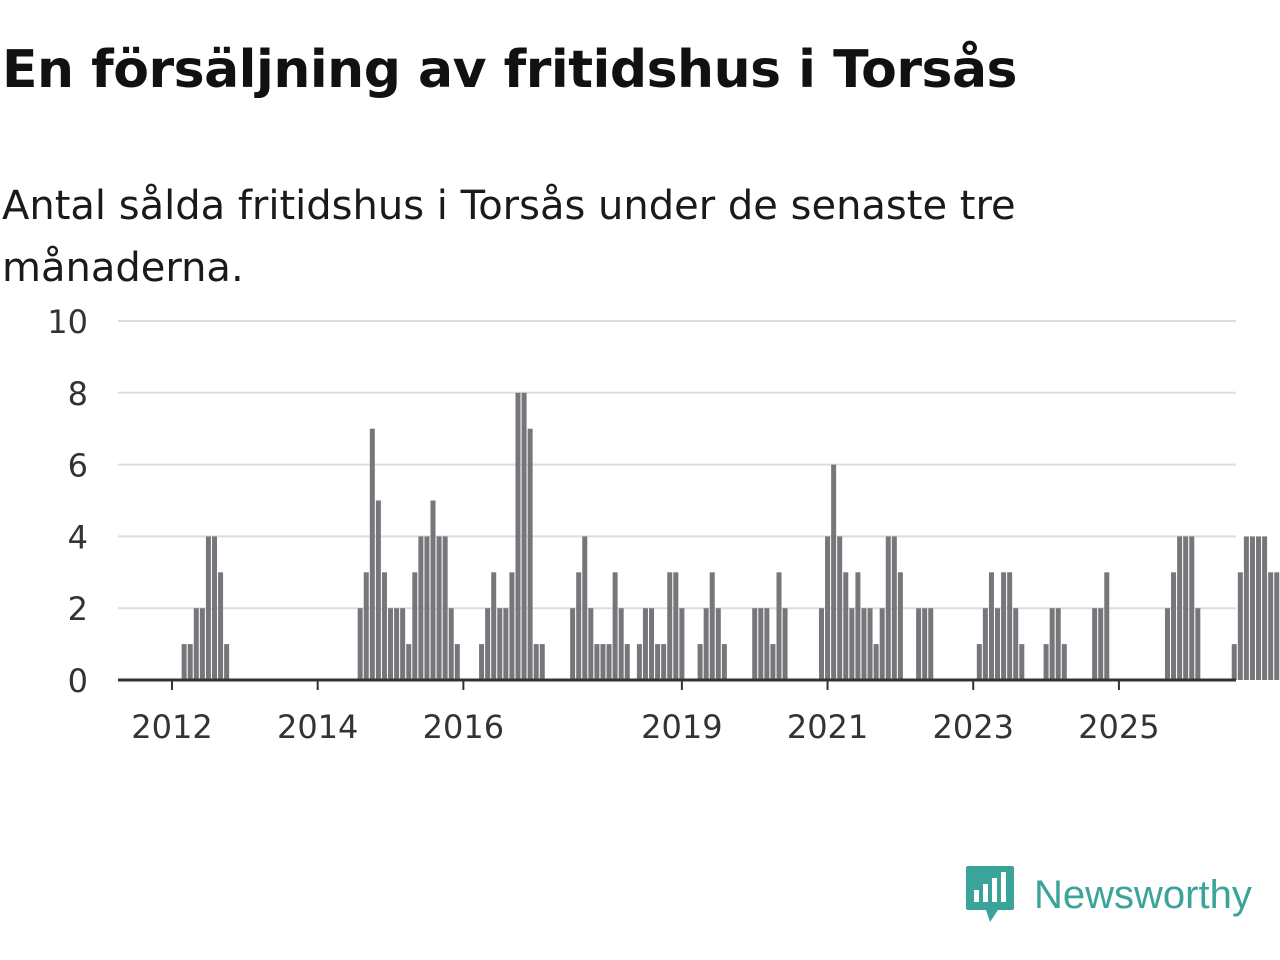 The image size is (1280, 960). What do you see at coordinates (171, 727) in the screenshot?
I see `x-tick-label: 2012` at bounding box center [171, 727].